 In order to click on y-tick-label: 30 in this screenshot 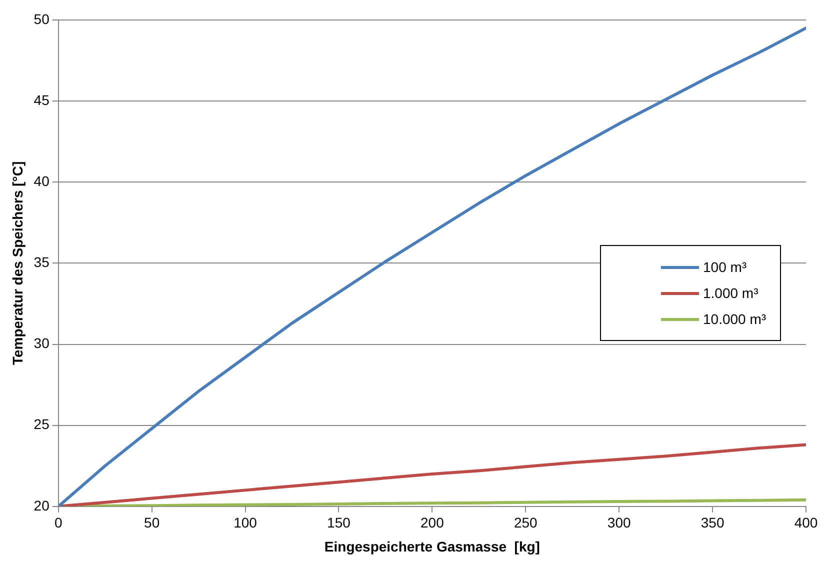, I will do `click(42, 343)`.